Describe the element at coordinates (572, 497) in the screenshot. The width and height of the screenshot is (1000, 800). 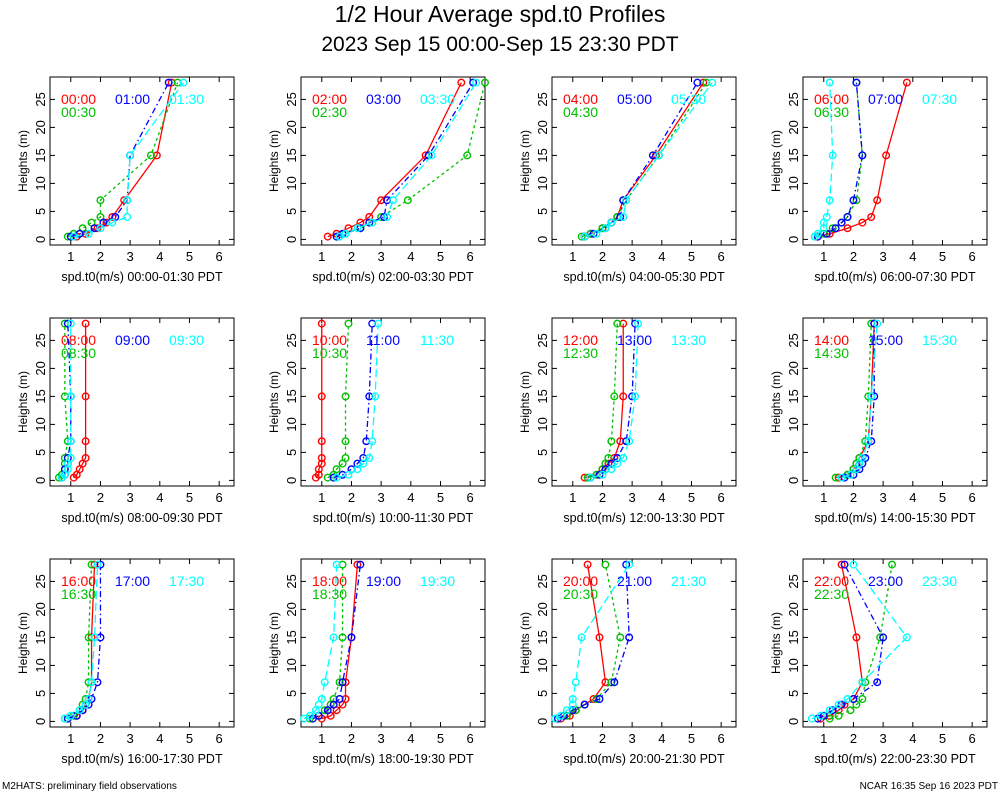
I see `x-tick-label: 1` at that location.